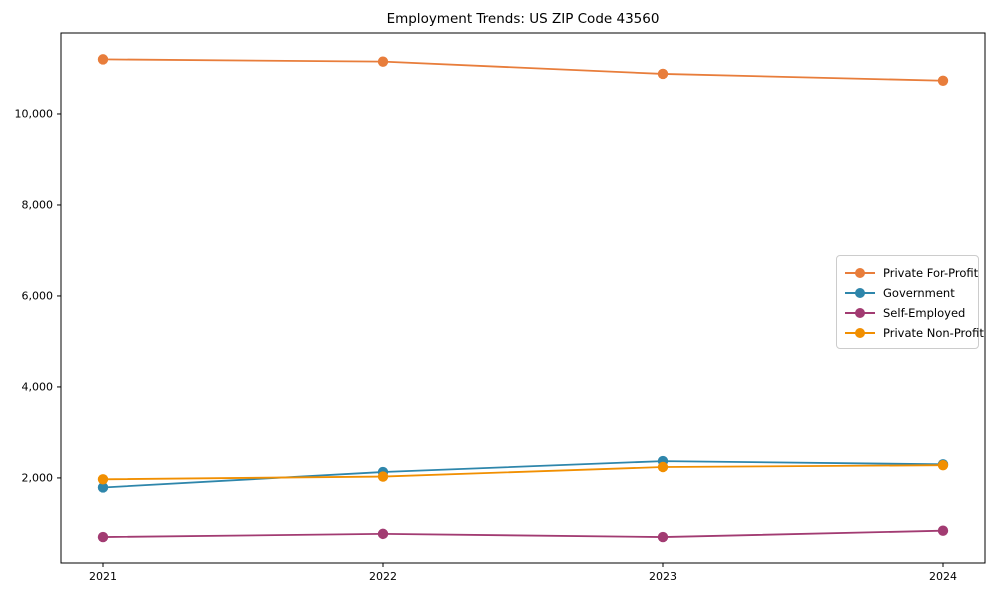  Describe the element at coordinates (523, 533) in the screenshot. I see `line-path-self-employed` at that location.